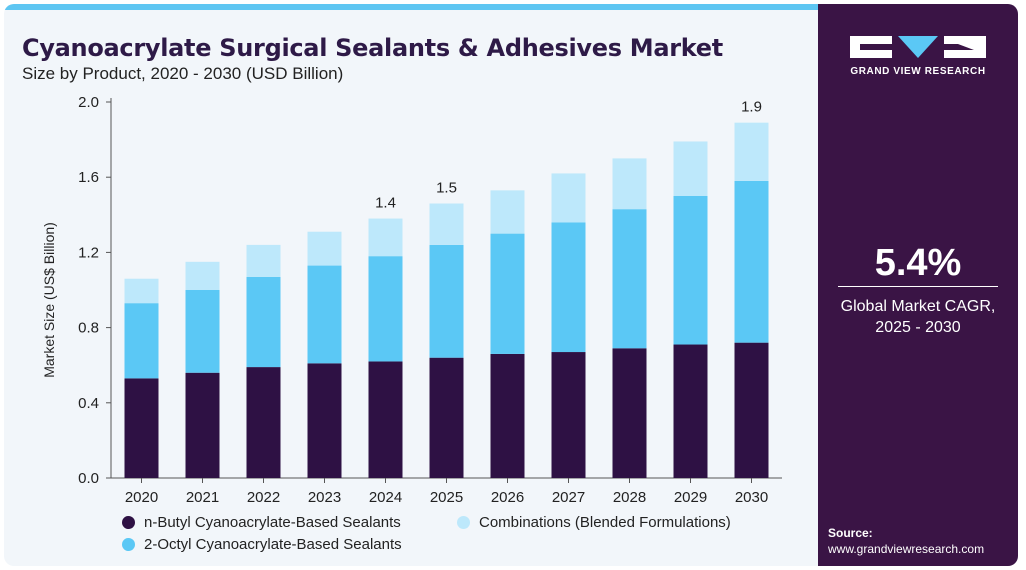 The height and width of the screenshot is (570, 1026). I want to click on total-label-2030: 1.9, so click(751, 107).